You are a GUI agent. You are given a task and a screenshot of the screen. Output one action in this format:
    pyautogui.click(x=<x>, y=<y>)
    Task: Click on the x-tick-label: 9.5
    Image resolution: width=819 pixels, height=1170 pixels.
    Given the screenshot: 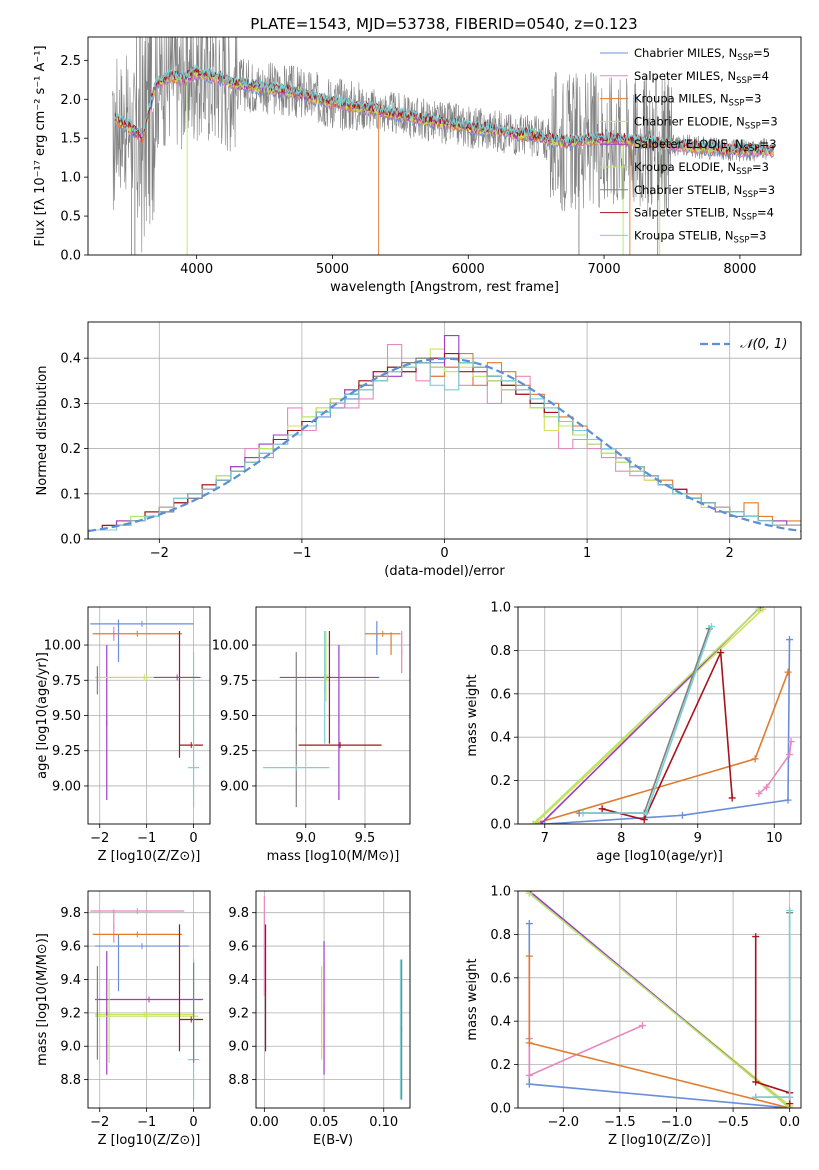 What is the action you would take?
    pyautogui.click(x=365, y=838)
    